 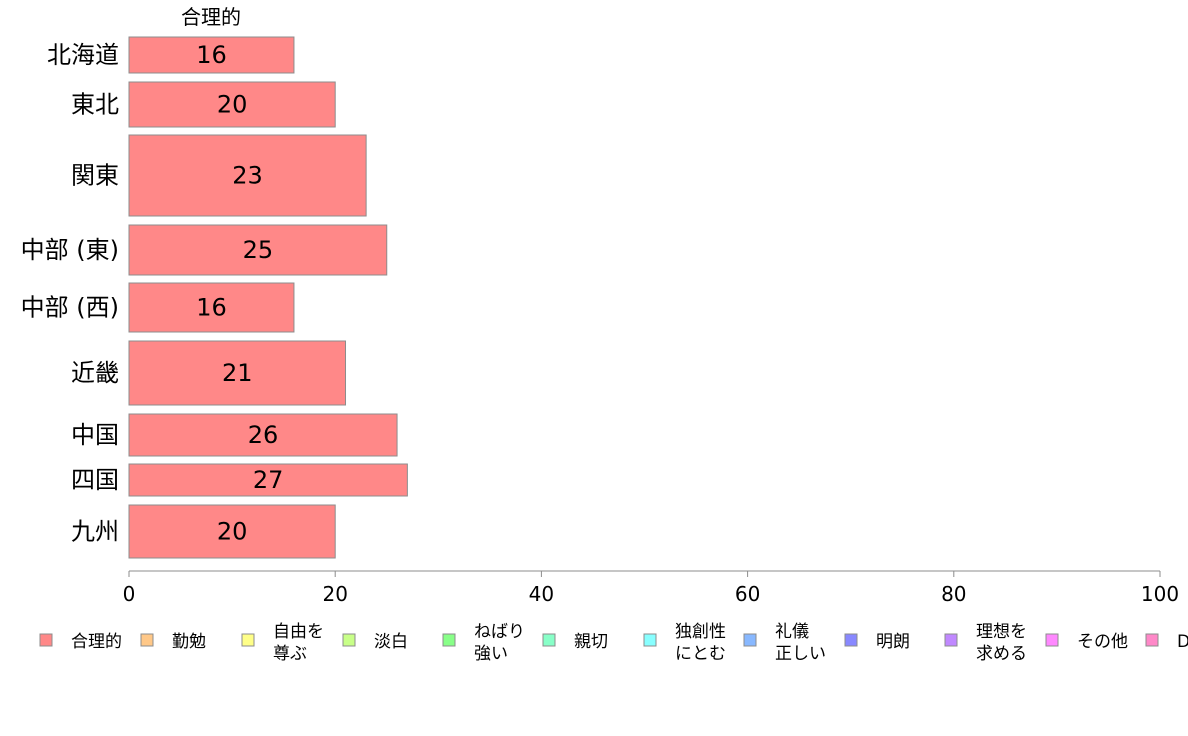 I want to click on legend-label: その他, so click(x=1102, y=642).